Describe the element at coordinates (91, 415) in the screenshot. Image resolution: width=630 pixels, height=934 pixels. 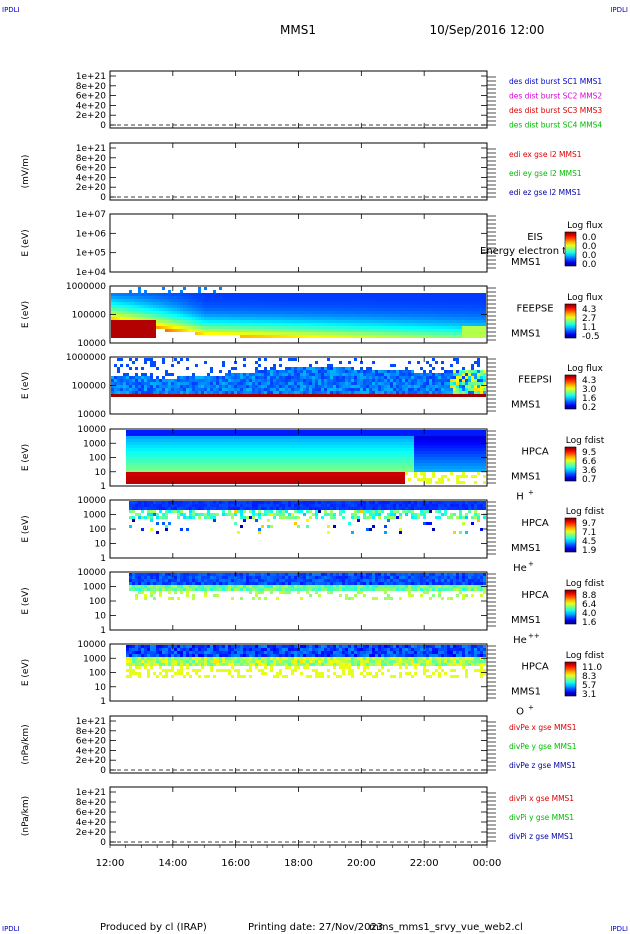
I see `heat-panel-ytick-label: 10000` at that location.